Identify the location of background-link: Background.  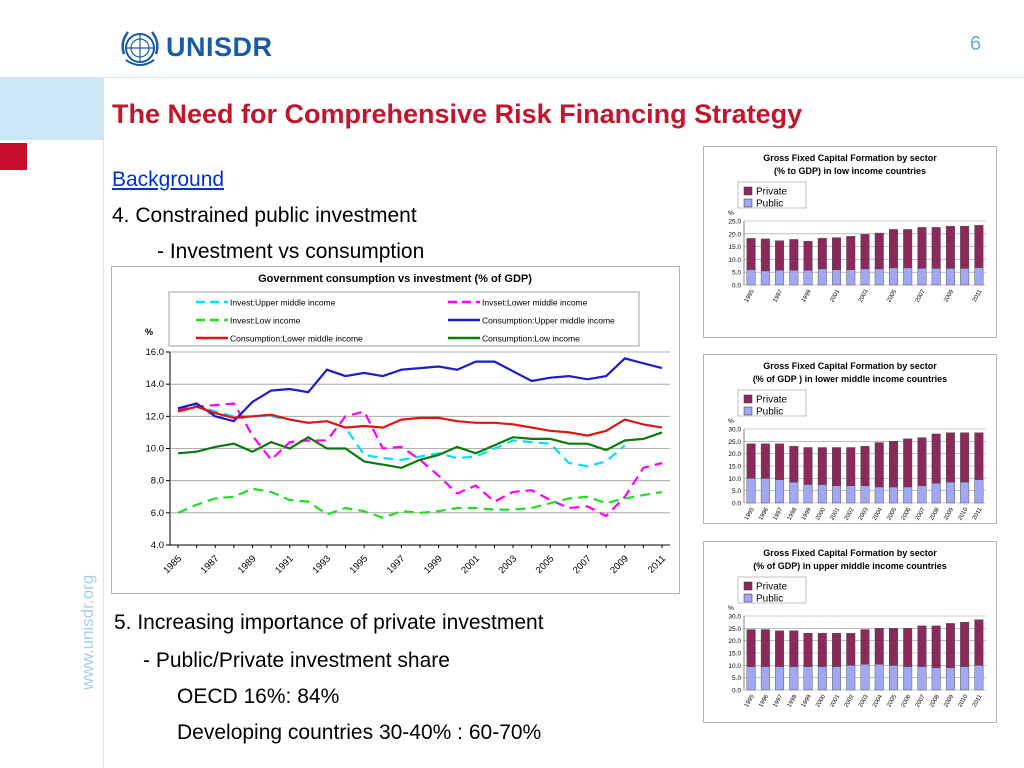
(168, 179).